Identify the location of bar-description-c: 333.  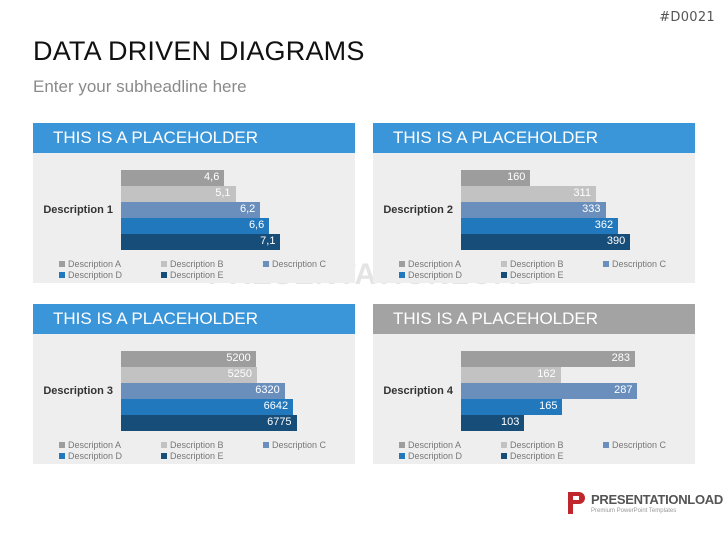
(533, 210).